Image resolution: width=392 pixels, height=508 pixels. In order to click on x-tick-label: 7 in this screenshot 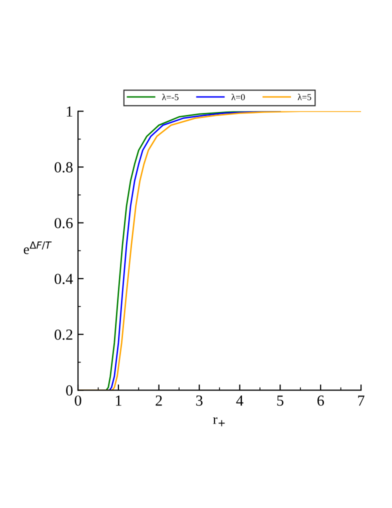, I will do `click(361, 401)`.